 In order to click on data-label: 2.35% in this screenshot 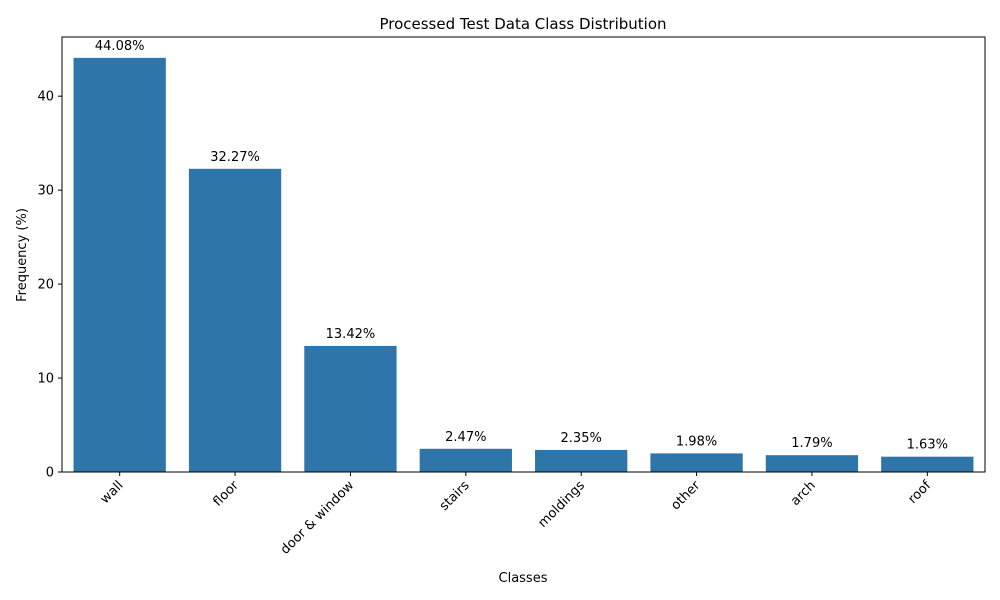, I will do `click(581, 438)`.